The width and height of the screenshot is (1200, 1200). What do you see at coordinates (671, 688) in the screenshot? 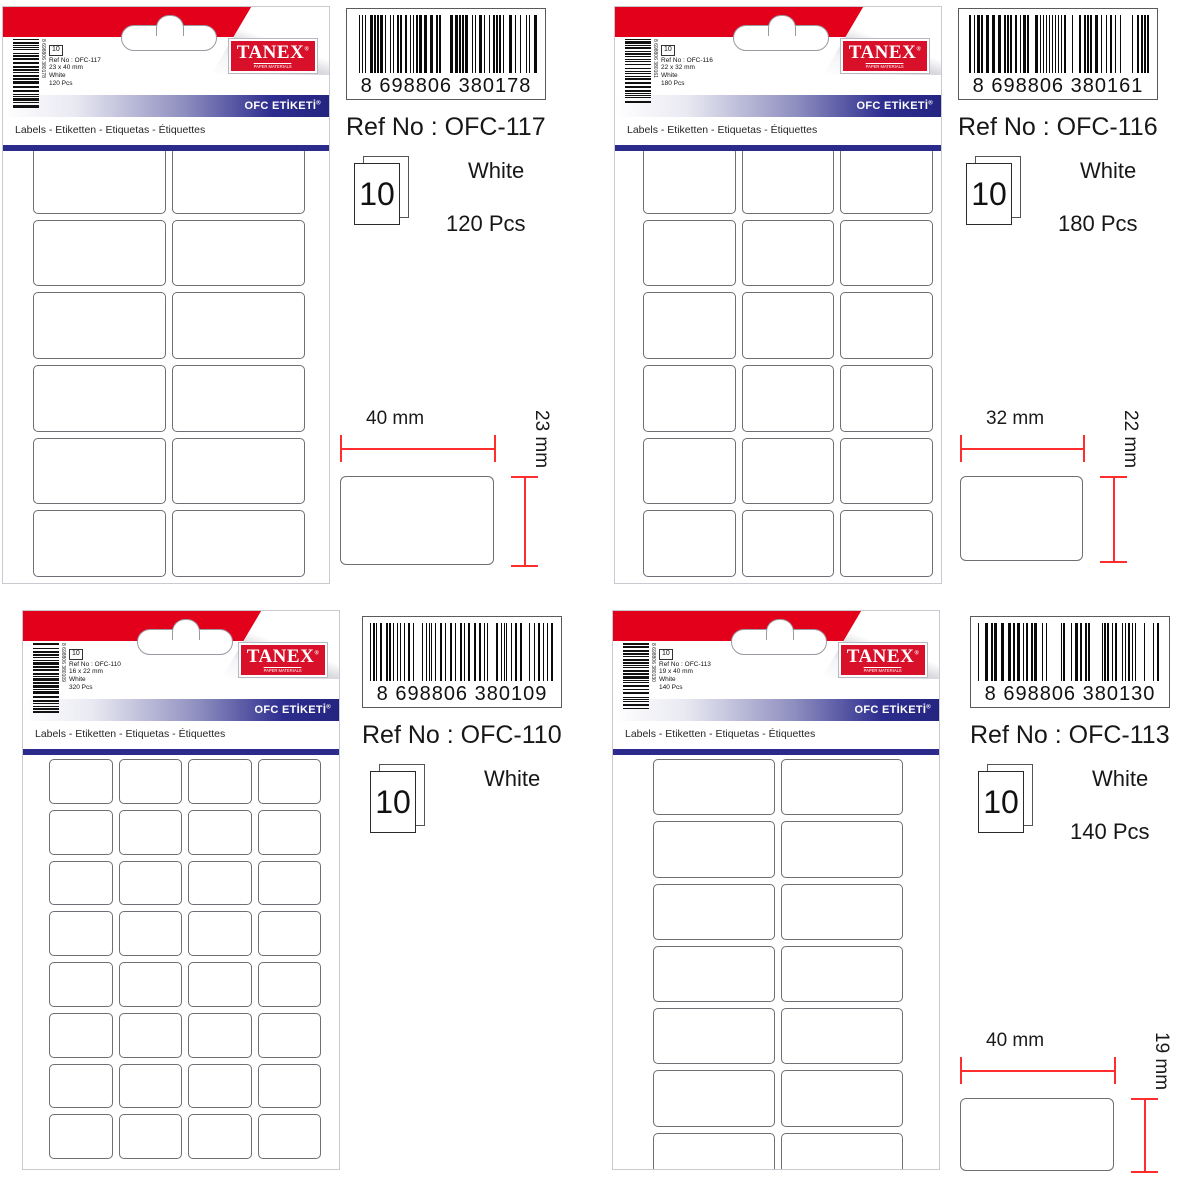
I see `package-pcs-line: 140 Pcs` at bounding box center [671, 688].